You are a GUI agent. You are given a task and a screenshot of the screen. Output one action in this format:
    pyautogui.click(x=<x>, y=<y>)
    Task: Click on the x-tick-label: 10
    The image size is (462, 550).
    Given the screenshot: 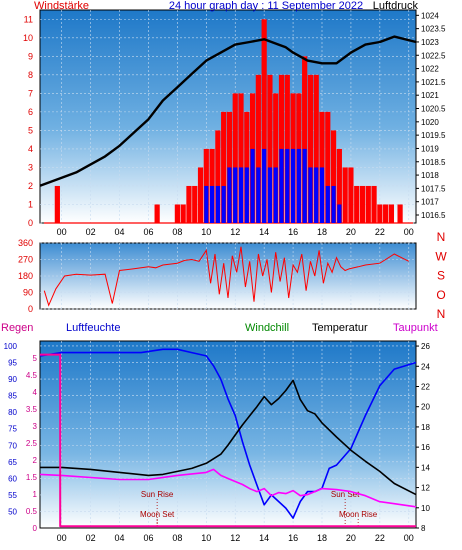 What is the action you would take?
    pyautogui.click(x=206, y=232)
    